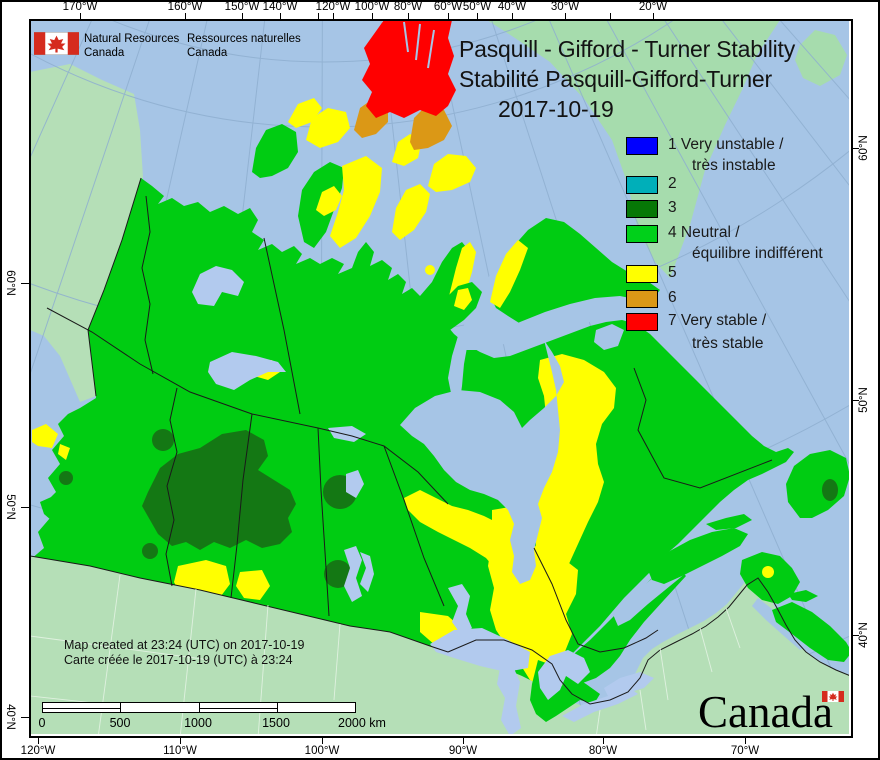 This screenshot has height=760, width=880. I want to click on graticule-label-bottom: 120°W, so click(38, 751).